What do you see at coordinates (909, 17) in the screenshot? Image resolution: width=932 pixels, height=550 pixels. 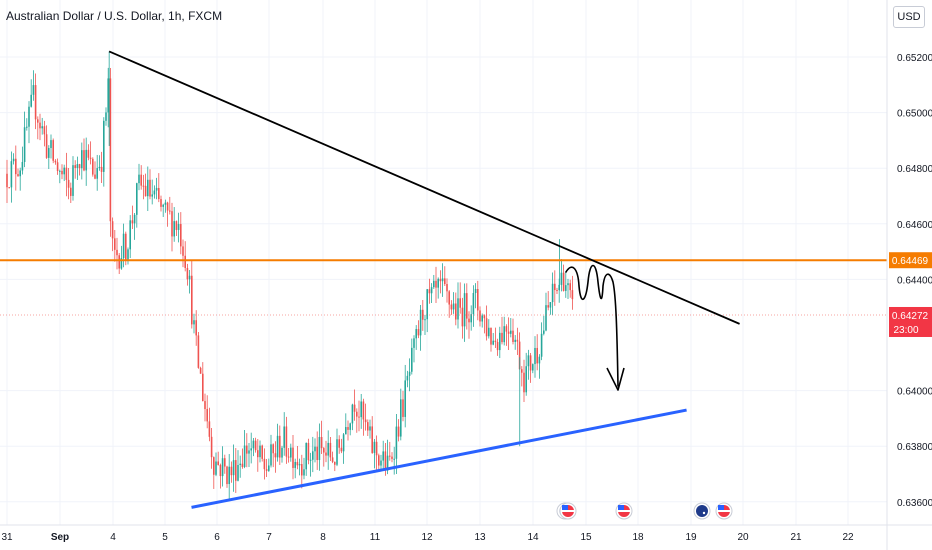 I see `currency-button: USD` at bounding box center [909, 17].